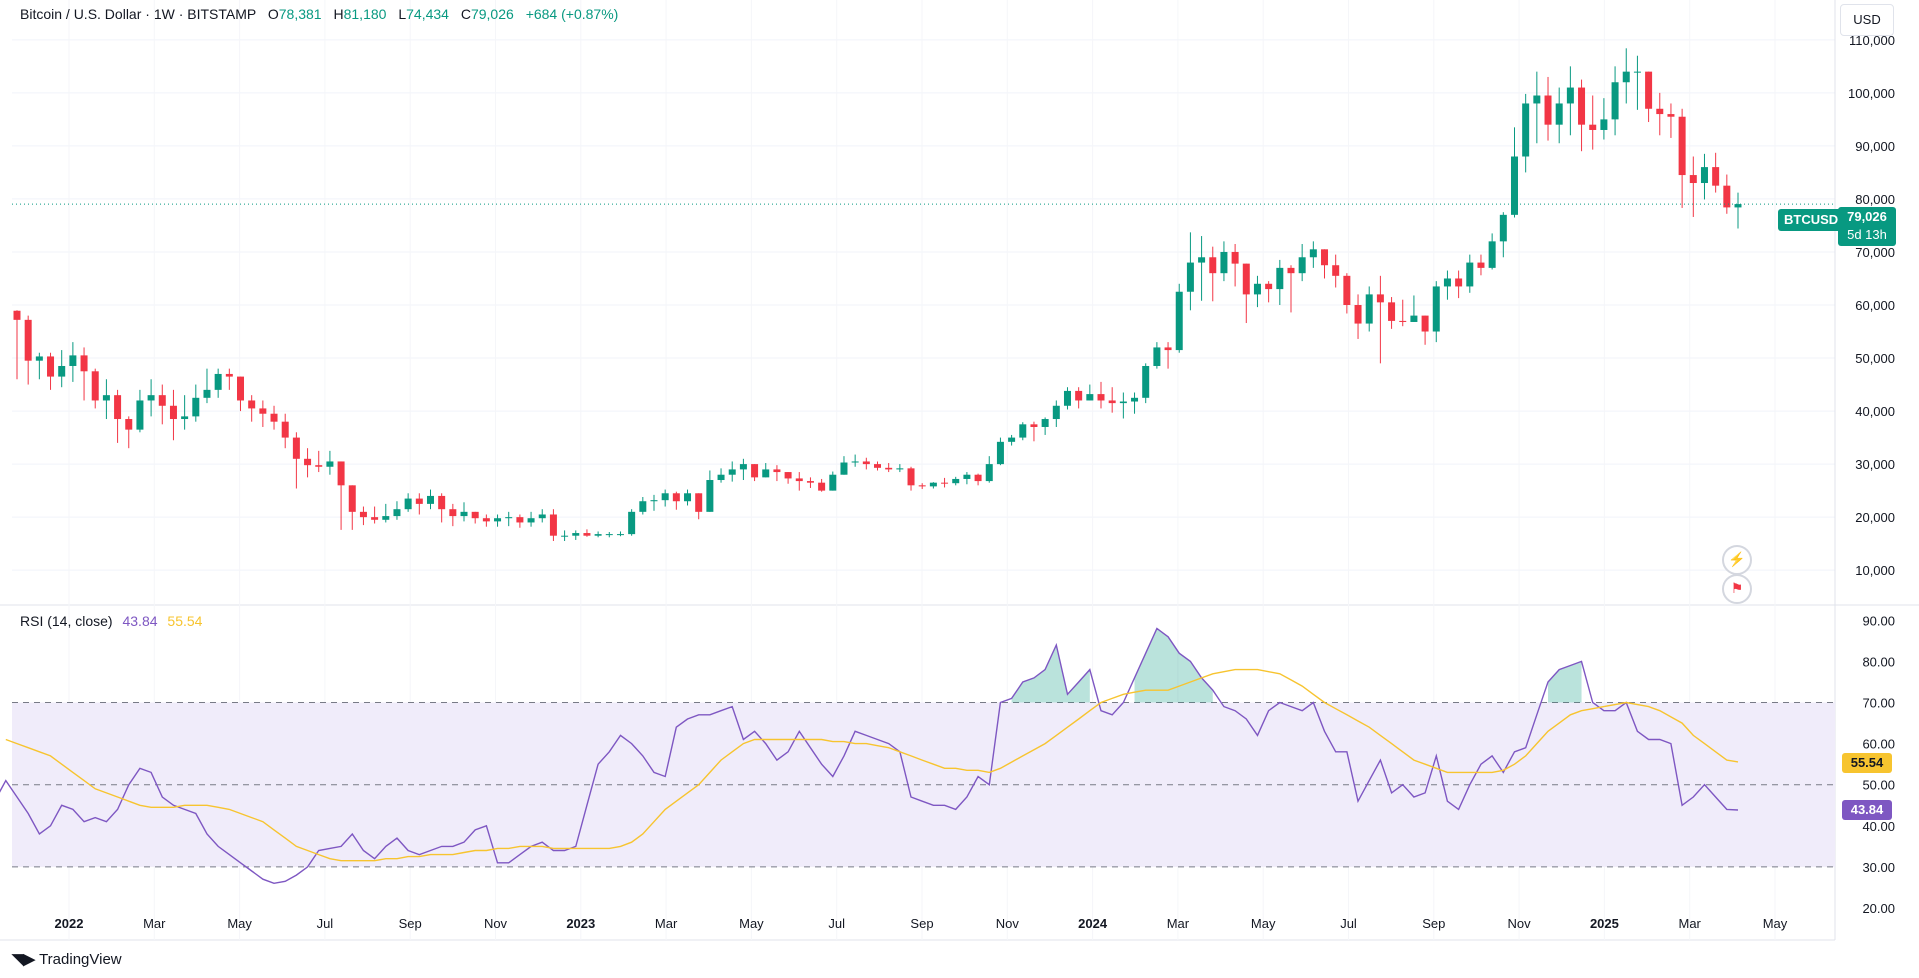 The height and width of the screenshot is (978, 1919). Describe the element at coordinates (69, 923) in the screenshot. I see `time-tick-label: 2022` at that location.